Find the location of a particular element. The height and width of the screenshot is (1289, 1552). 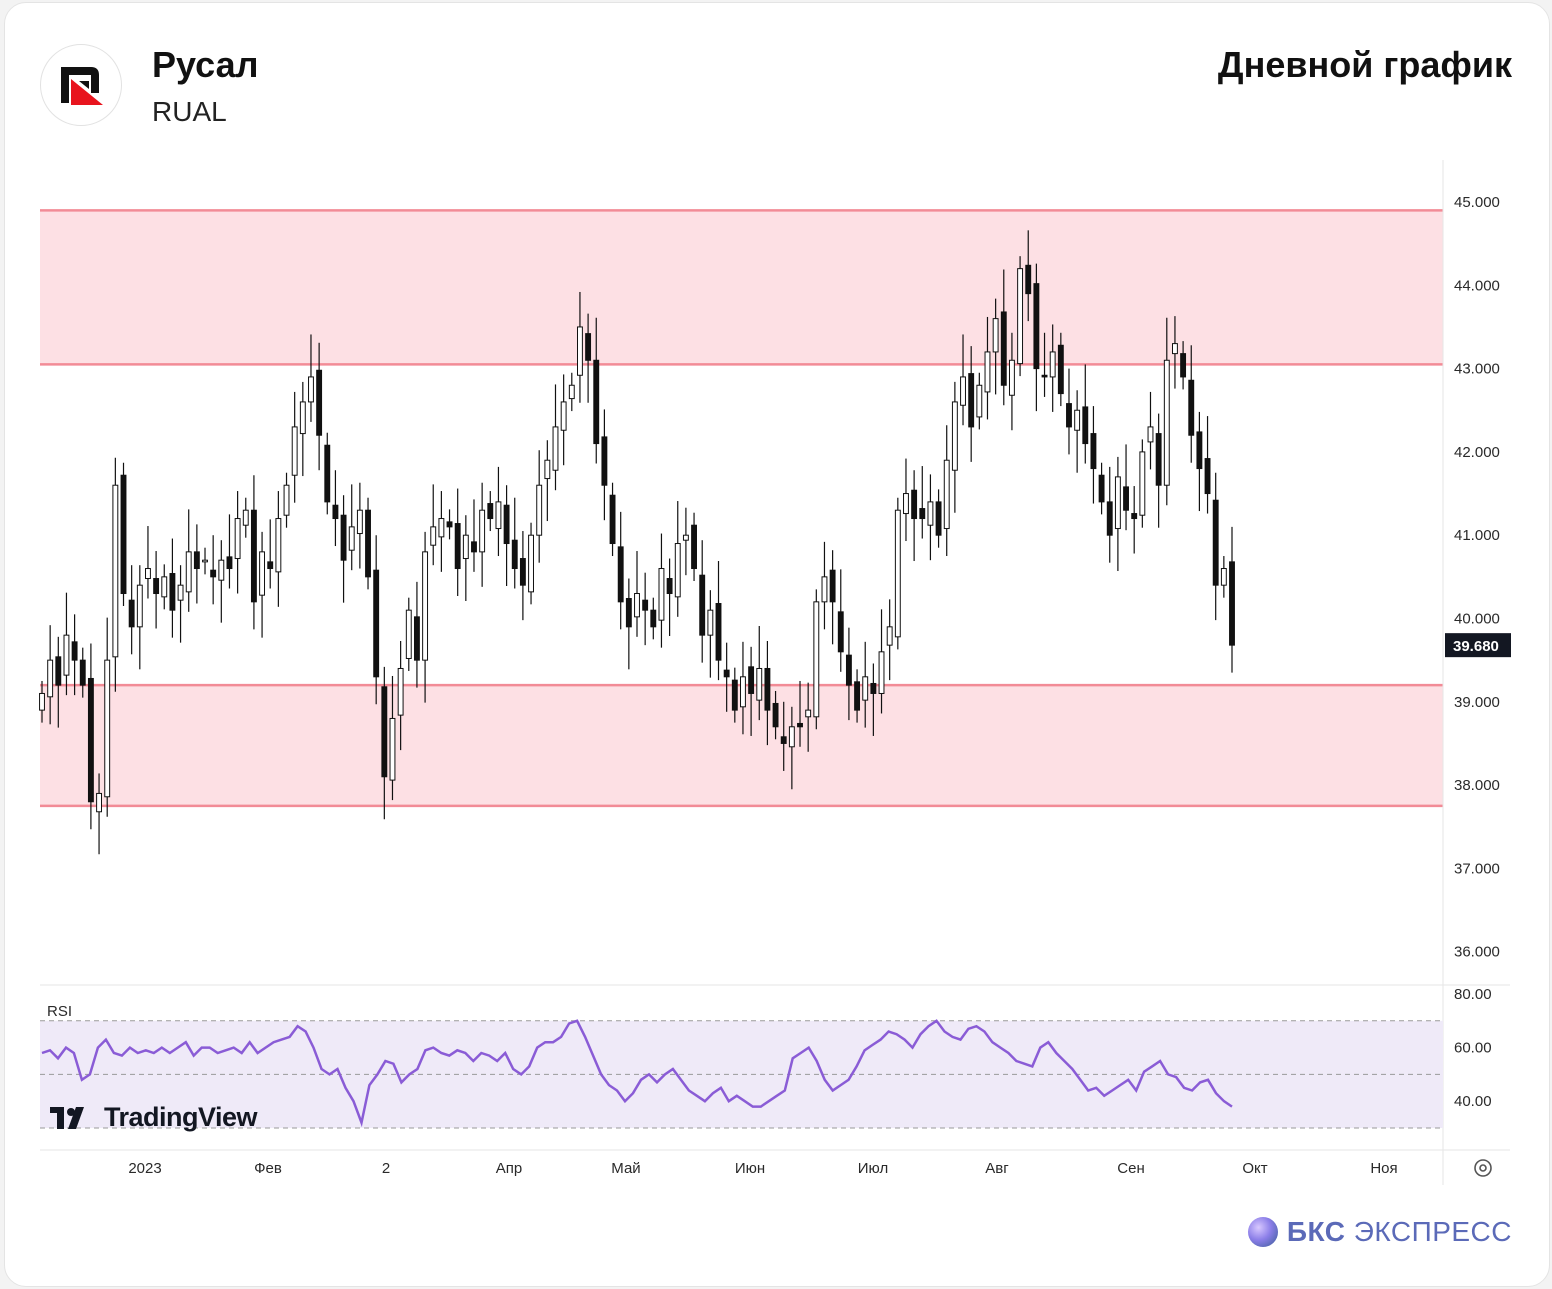

time-tick-label: Июл is located at coordinates (873, 1168).